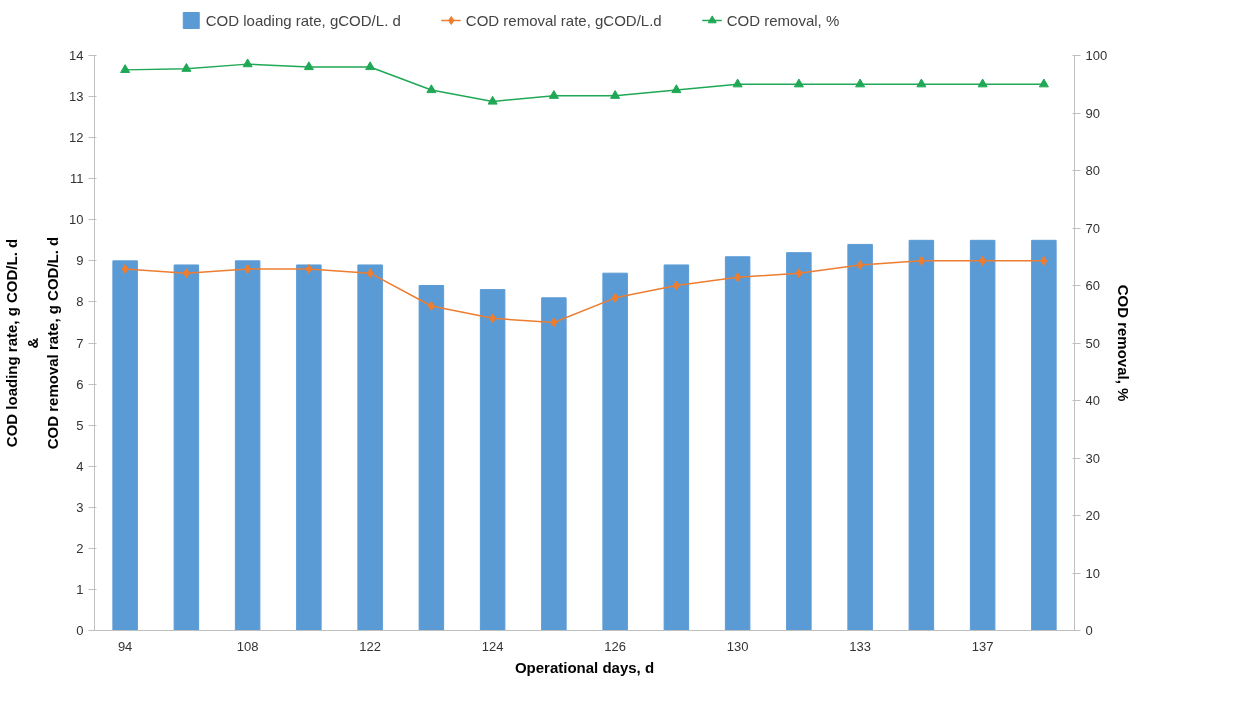 The width and height of the screenshot is (1233, 723). Describe the element at coordinates (1092, 285) in the screenshot. I see `y2-tick-label: 60` at that location.